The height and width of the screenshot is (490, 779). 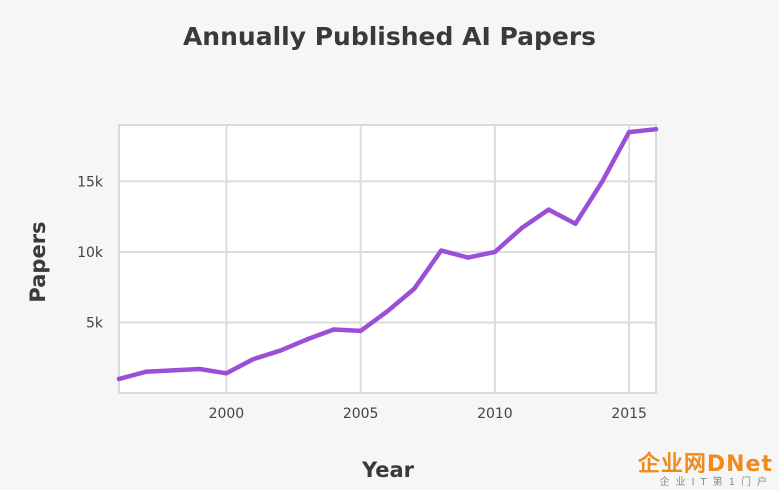 I want to click on x-axis-label: Year, so click(x=388, y=470).